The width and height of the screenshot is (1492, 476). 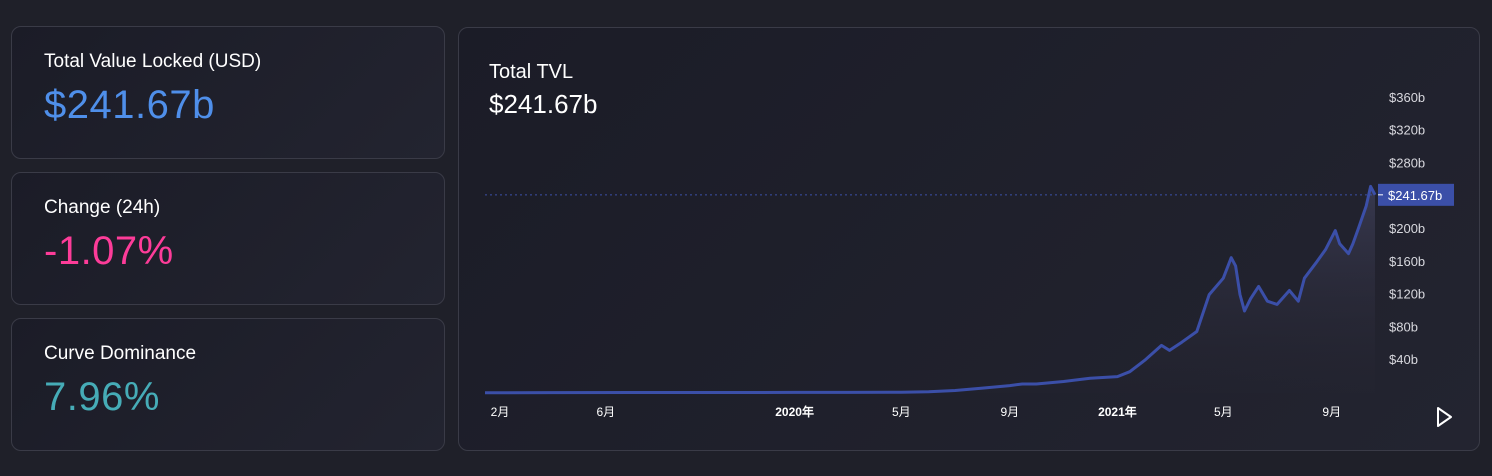 I want to click on play-icon, so click(x=1444, y=417).